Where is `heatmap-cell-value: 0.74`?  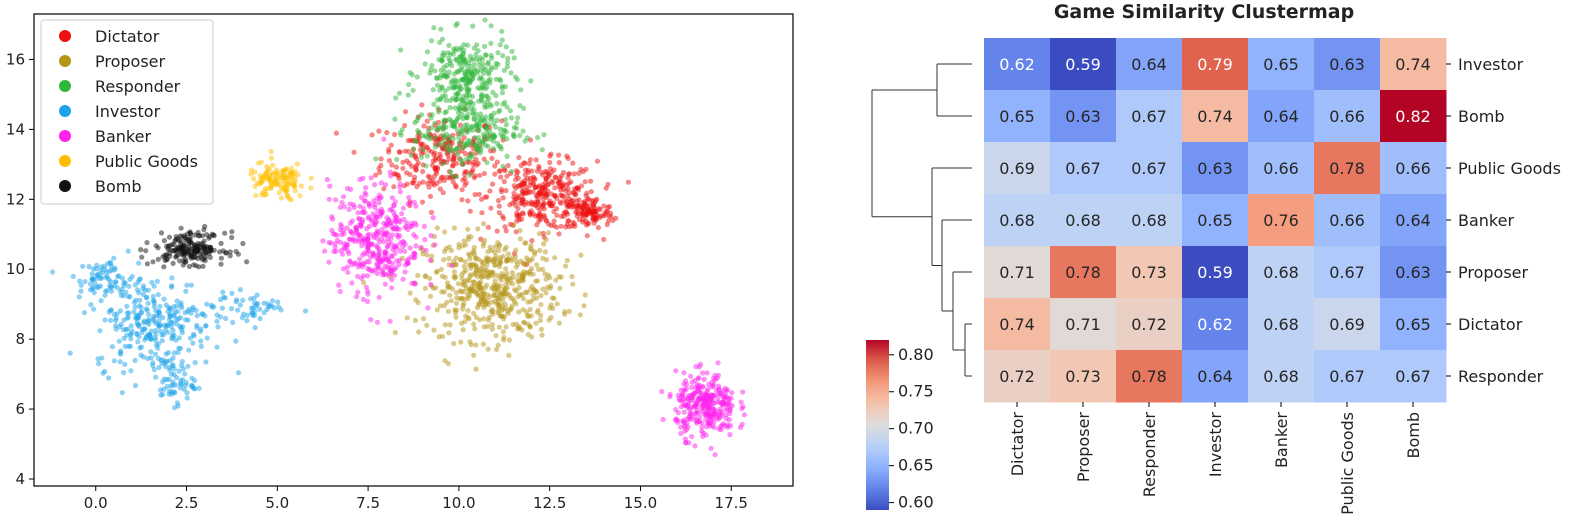 heatmap-cell-value: 0.74 is located at coordinates (1413, 64).